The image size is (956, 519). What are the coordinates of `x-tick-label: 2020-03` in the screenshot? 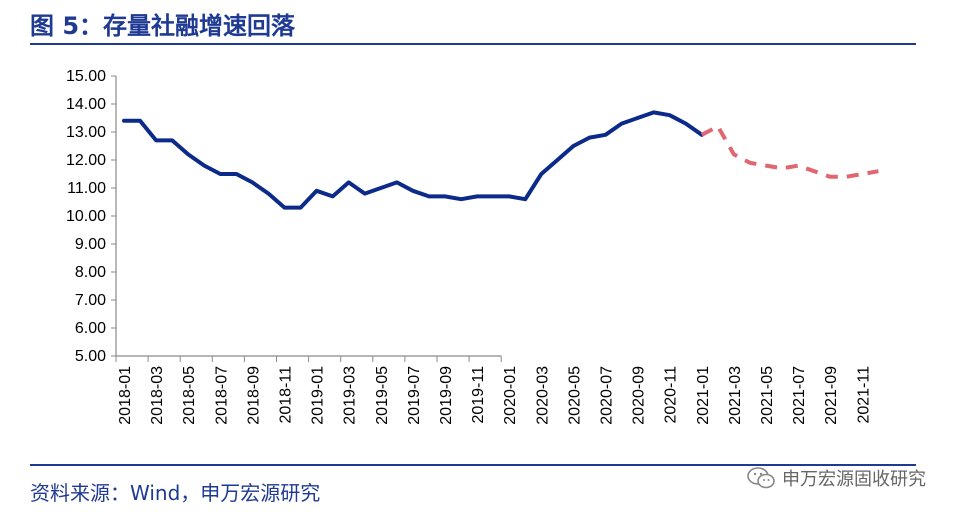 It's located at (542, 395).